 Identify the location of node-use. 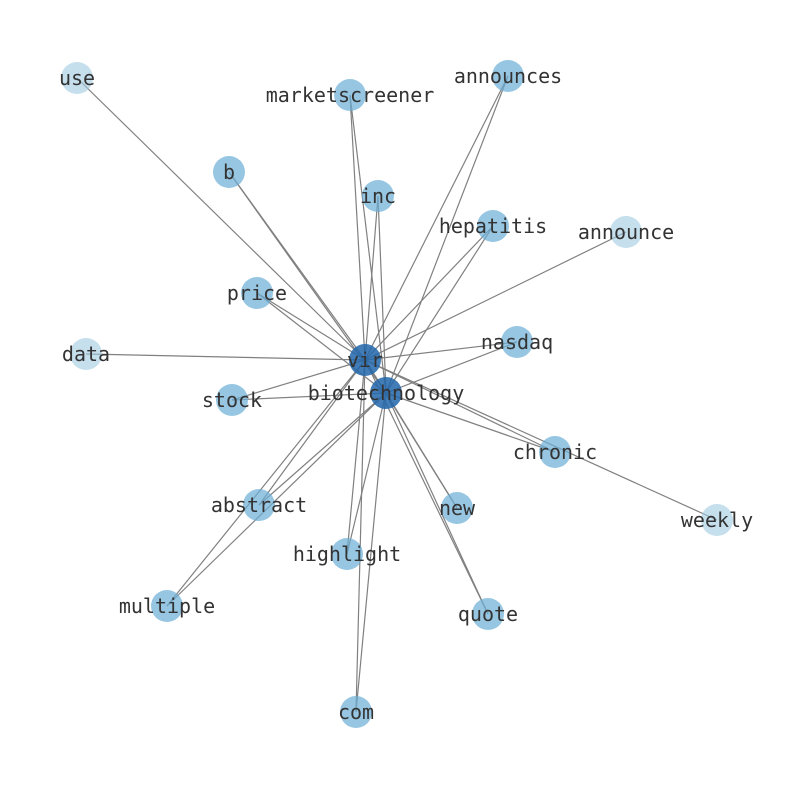
(77, 78).